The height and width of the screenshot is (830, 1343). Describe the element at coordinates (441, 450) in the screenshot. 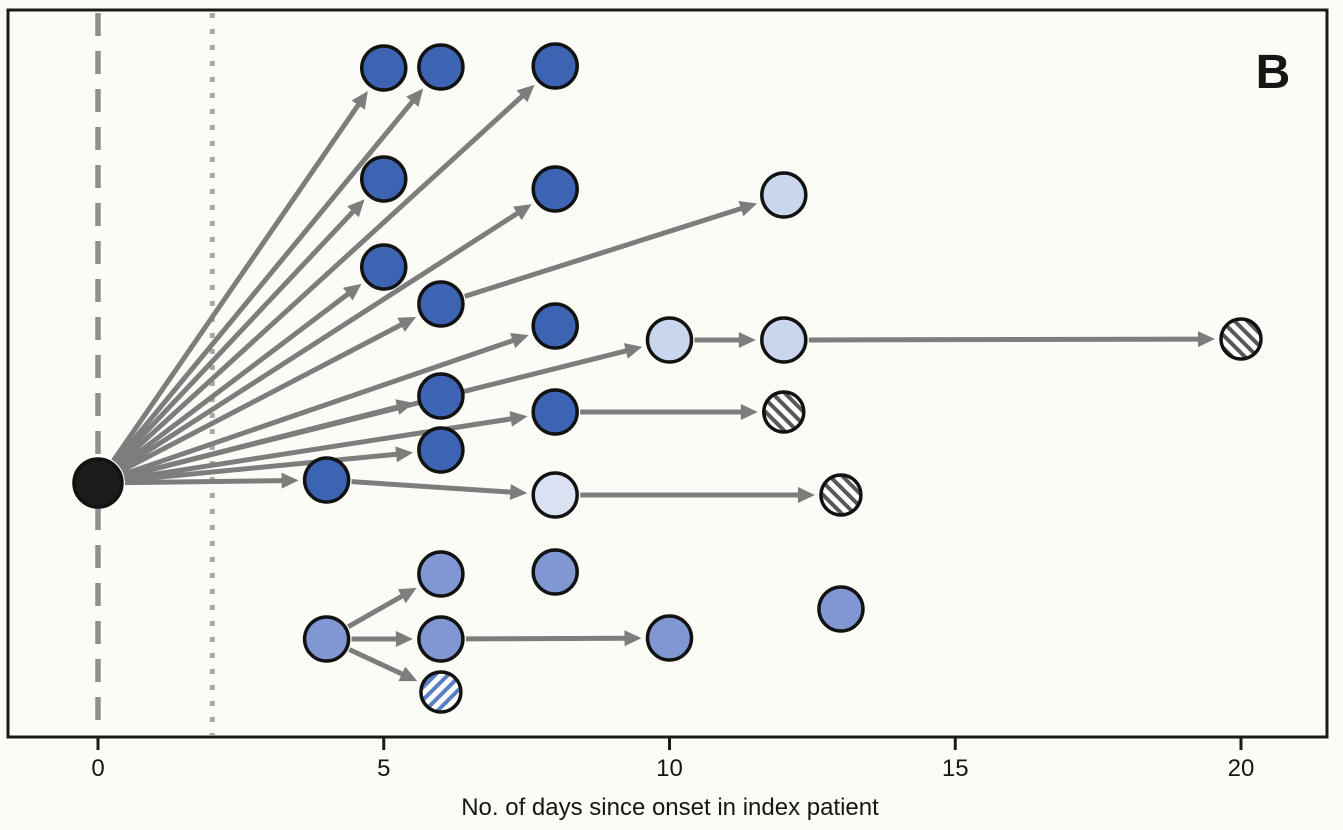

I see `case-node-a12` at that location.